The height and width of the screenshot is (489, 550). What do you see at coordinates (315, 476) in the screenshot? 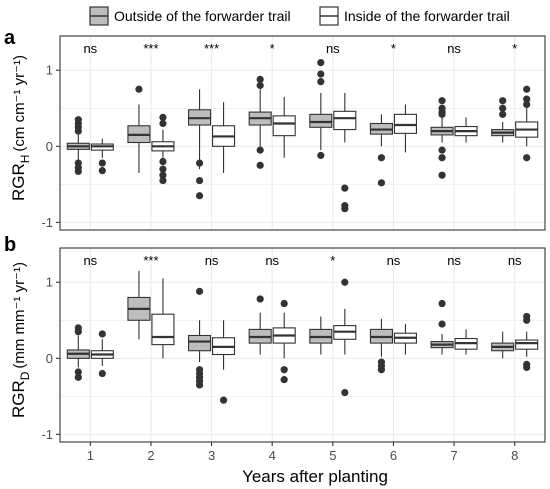
I see `x-axis-title: Years after planting` at bounding box center [315, 476].